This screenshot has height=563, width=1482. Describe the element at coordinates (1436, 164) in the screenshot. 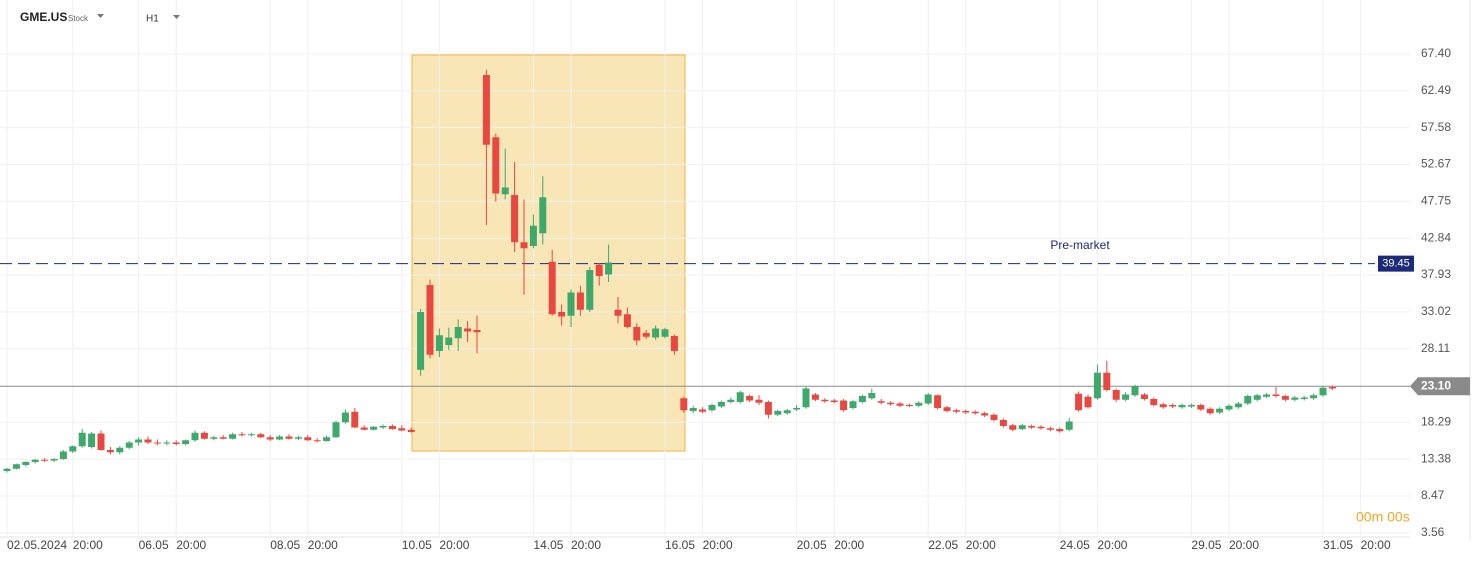

I see `y-tick-label: 52.67` at that location.